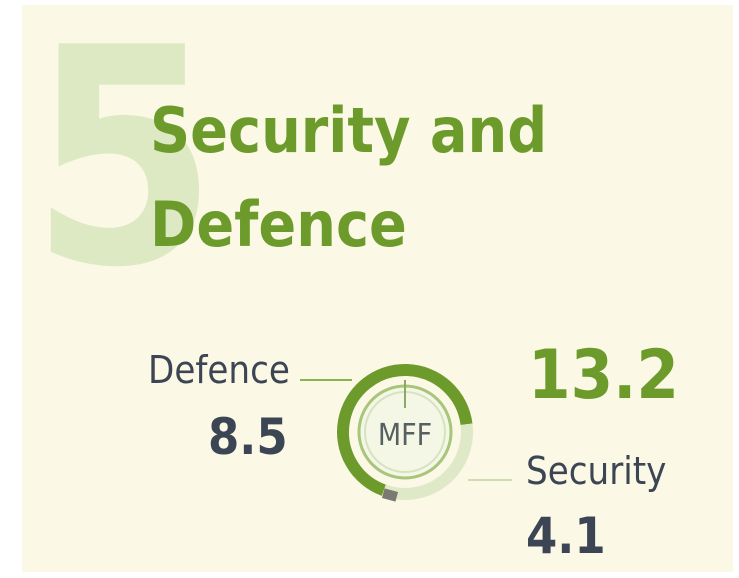 The width and height of the screenshot is (739, 578). Describe the element at coordinates (405, 435) in the screenshot. I see `center-label: MFF` at that location.